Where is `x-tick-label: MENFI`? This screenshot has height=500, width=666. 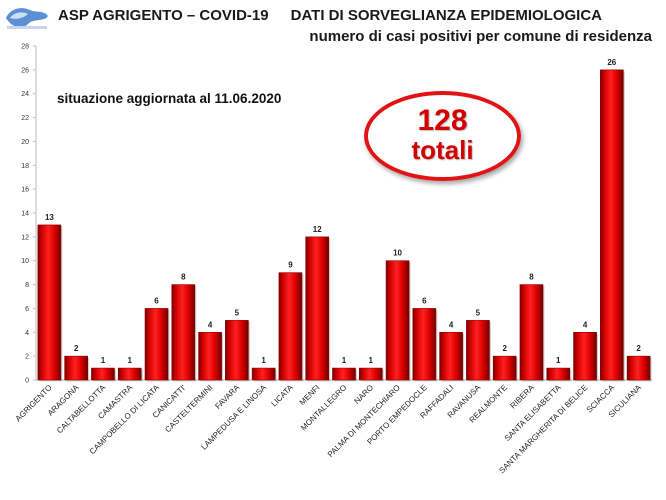
x-tick-label: MENFI is located at coordinates (310, 395).